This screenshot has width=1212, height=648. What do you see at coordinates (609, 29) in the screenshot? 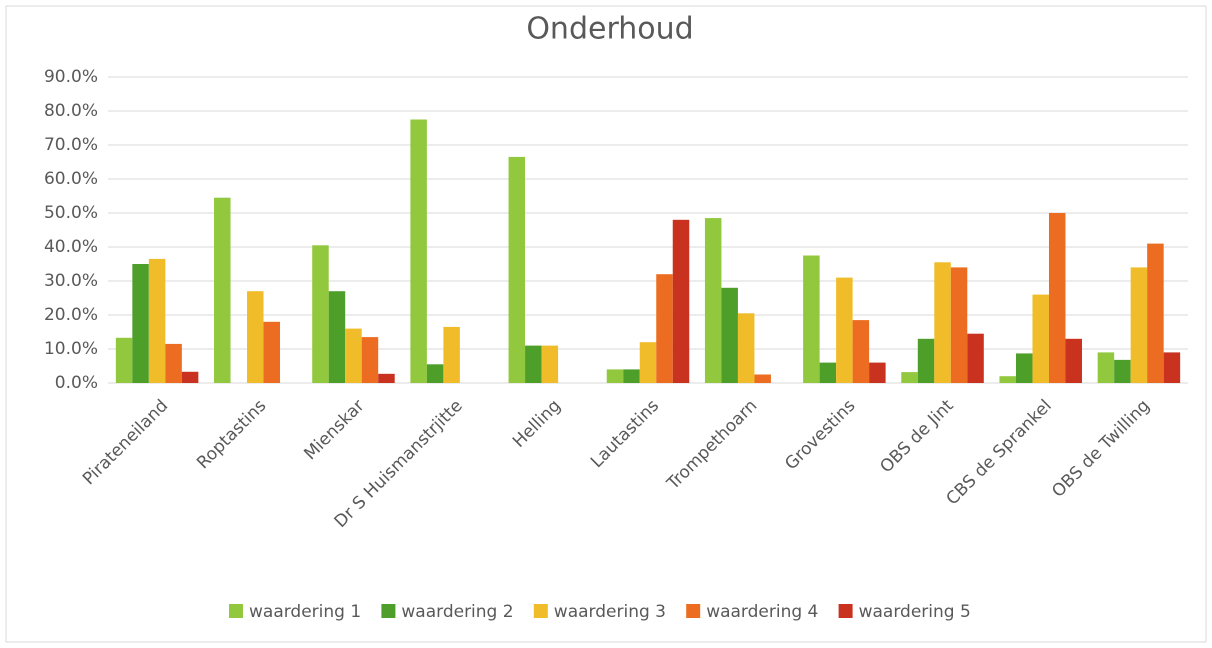
I see `chart-title: Onderhoud` at bounding box center [609, 29].